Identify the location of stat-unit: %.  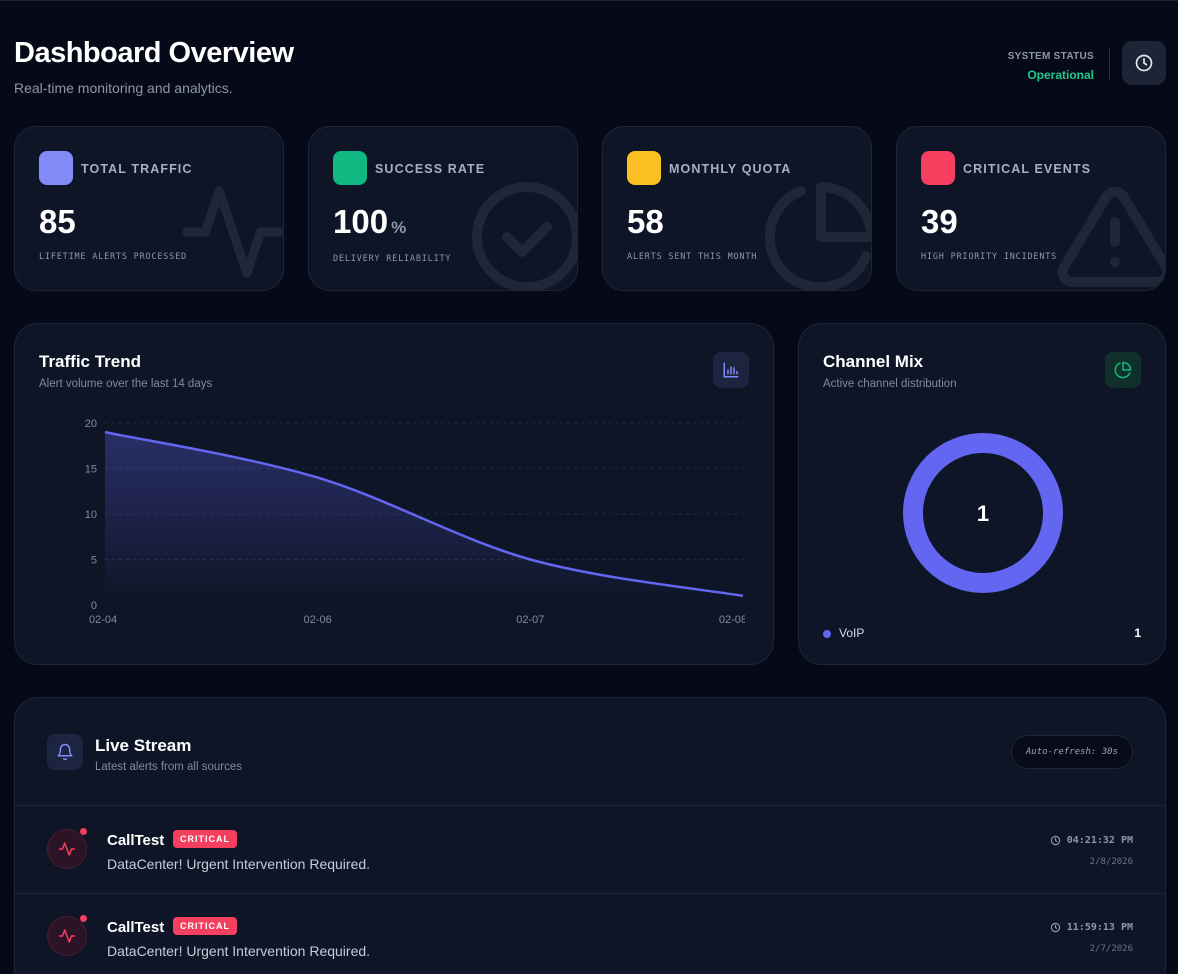
(399, 227).